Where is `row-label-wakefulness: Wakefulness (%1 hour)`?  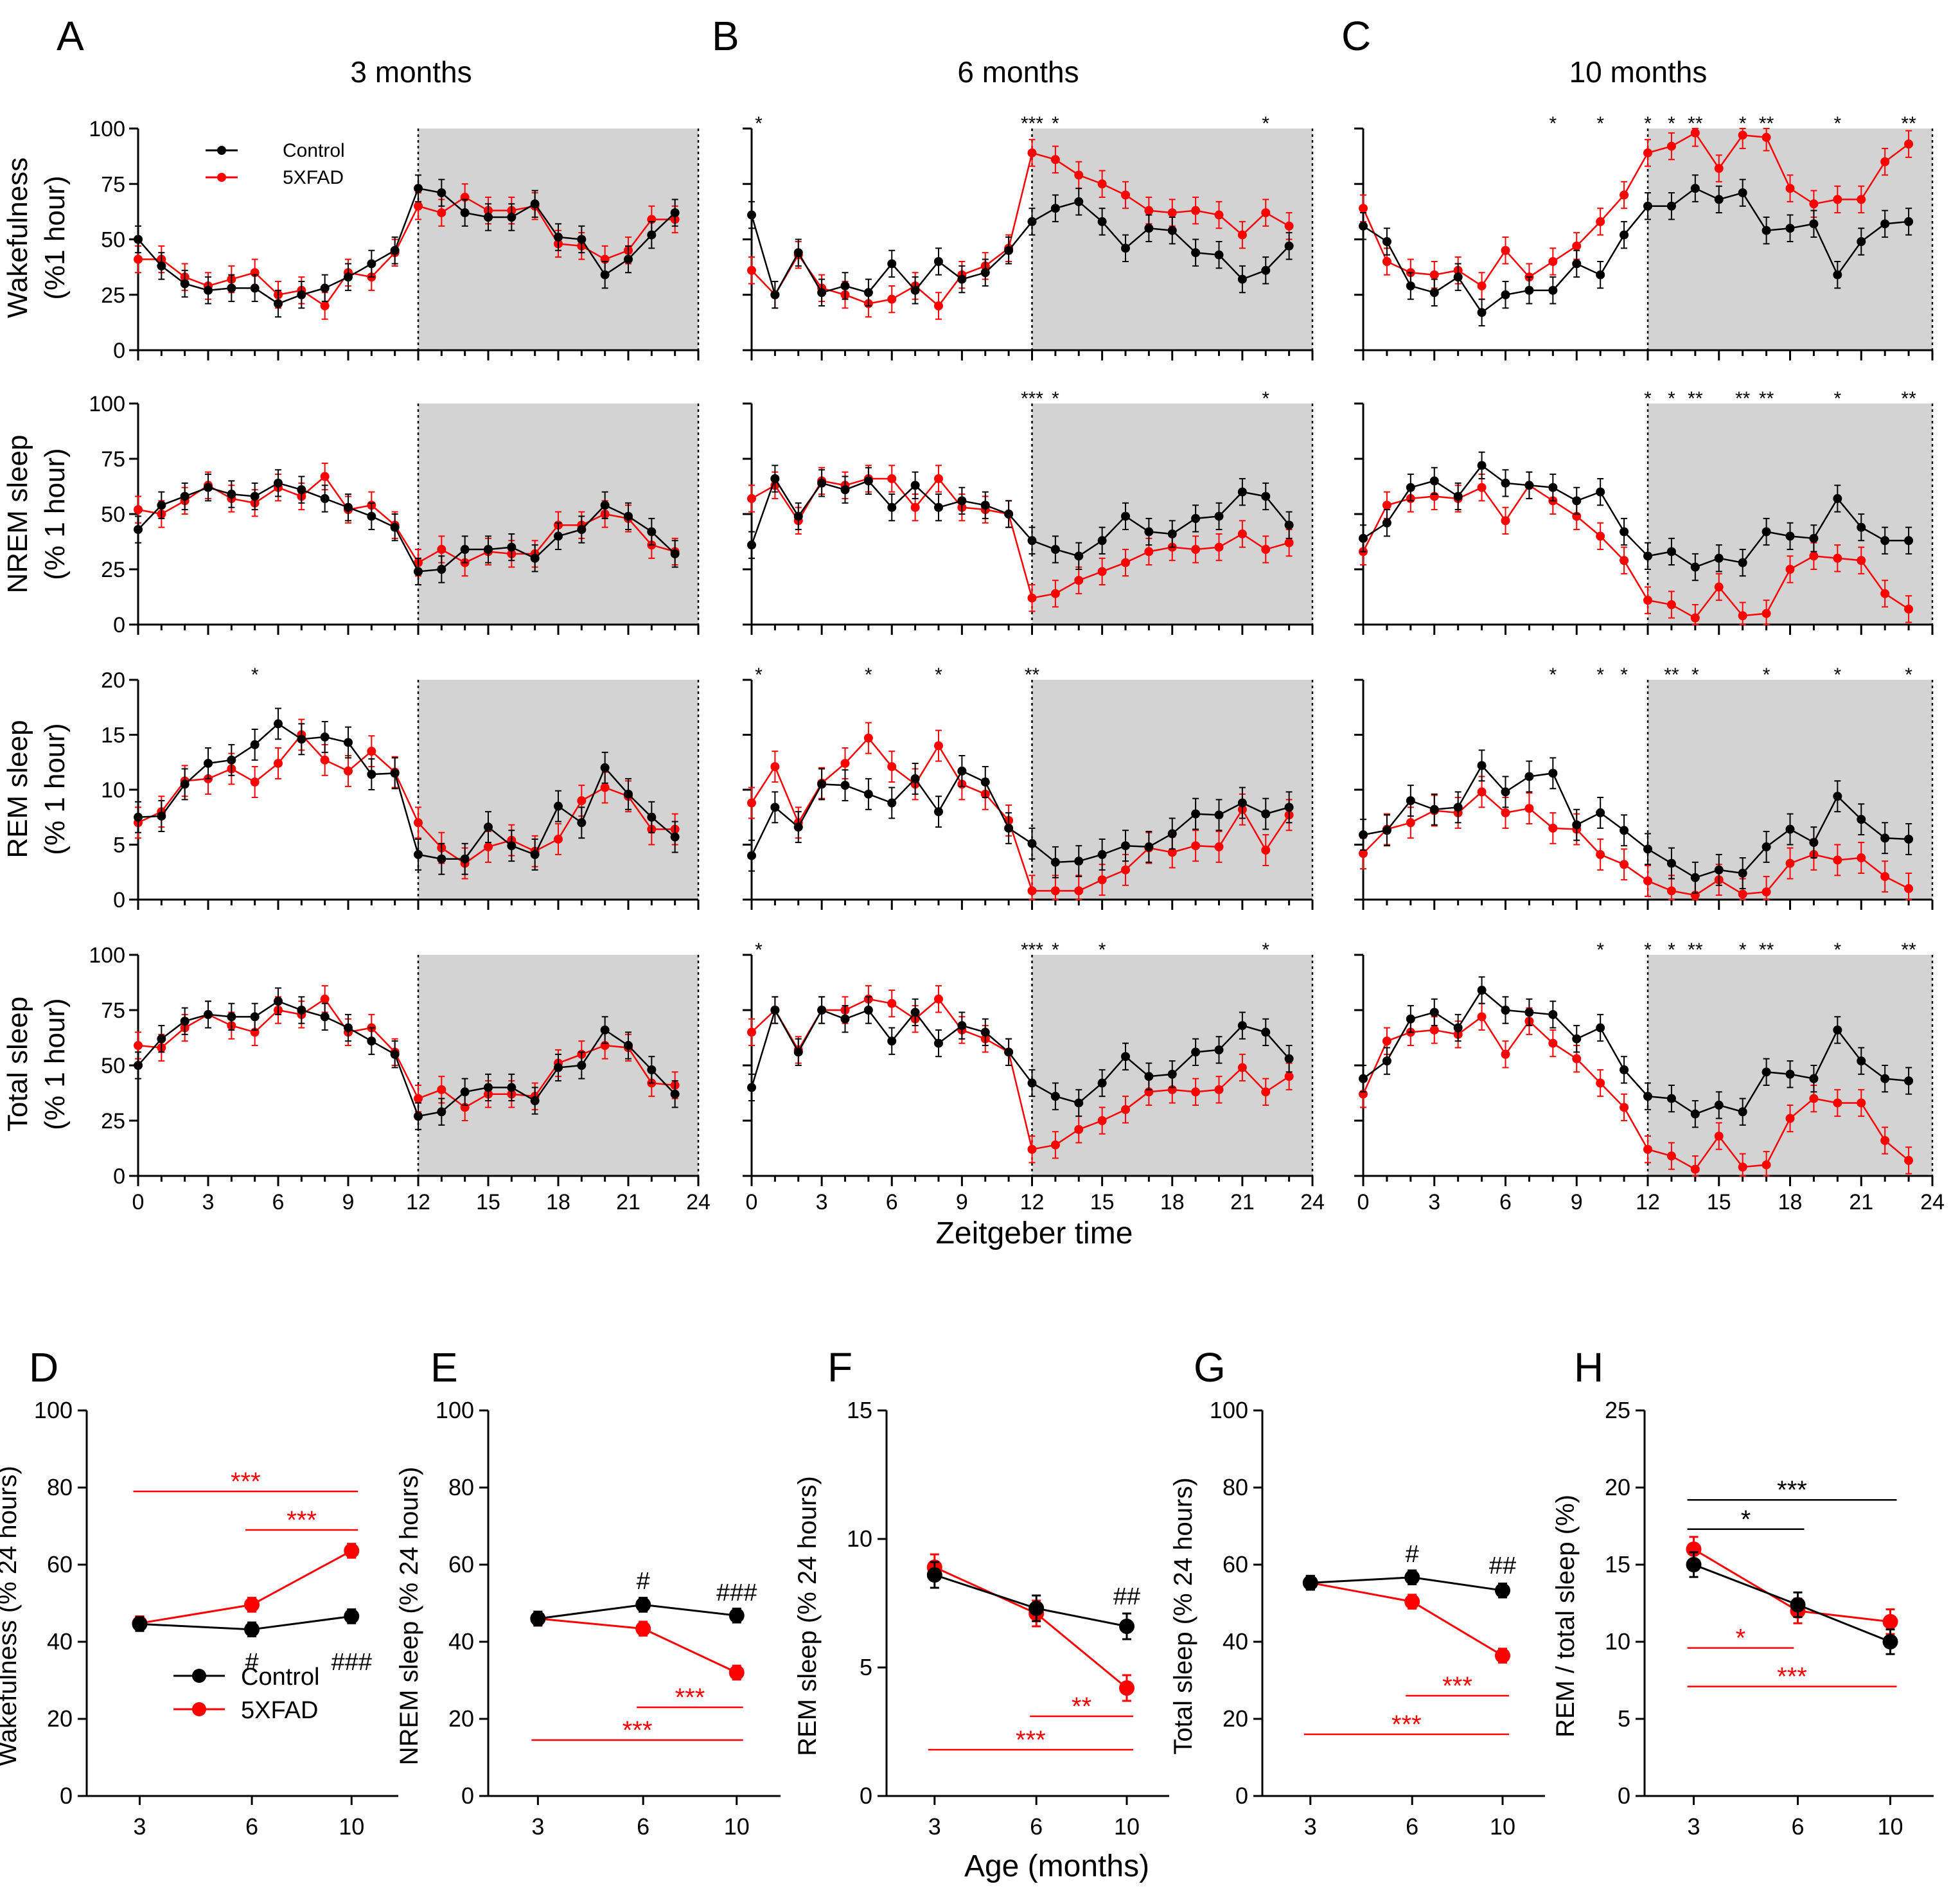 row-label-wakefulness: Wakefulness (%1 hour) is located at coordinates (36, 237).